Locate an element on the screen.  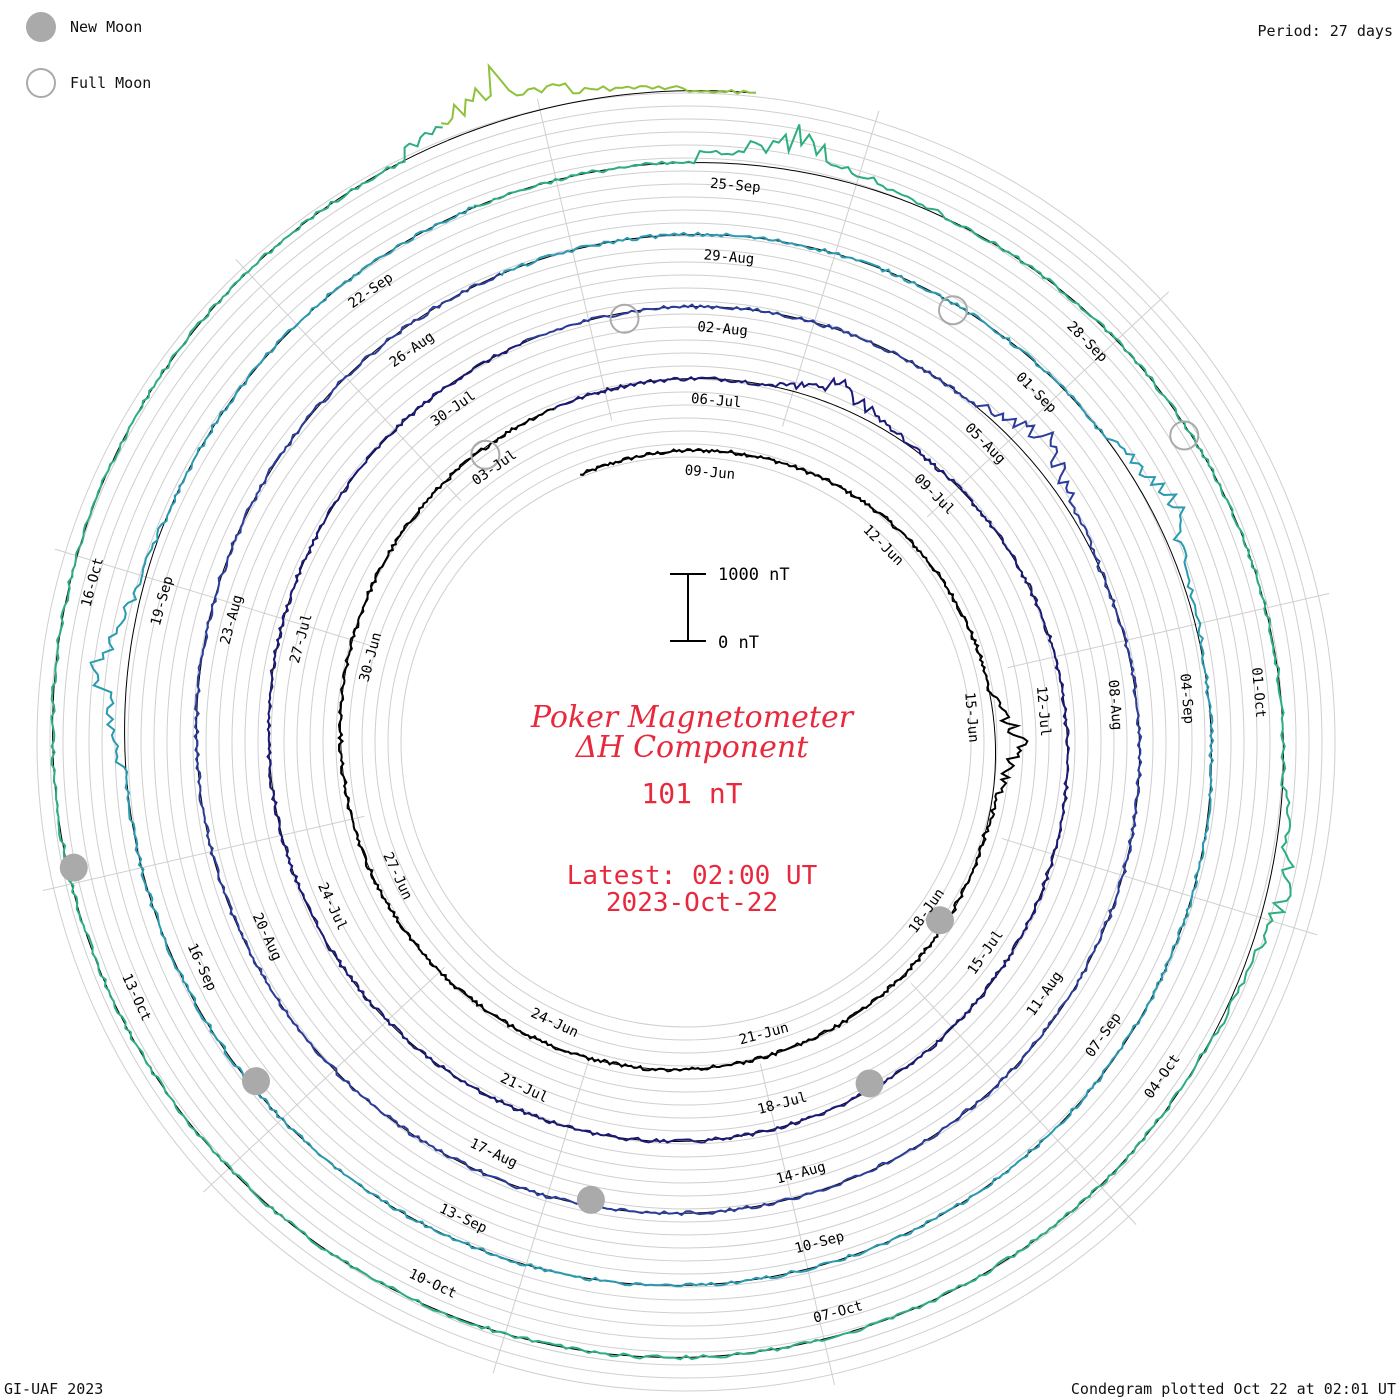
date-label: 12-Jul is located at coordinates (1043, 711).